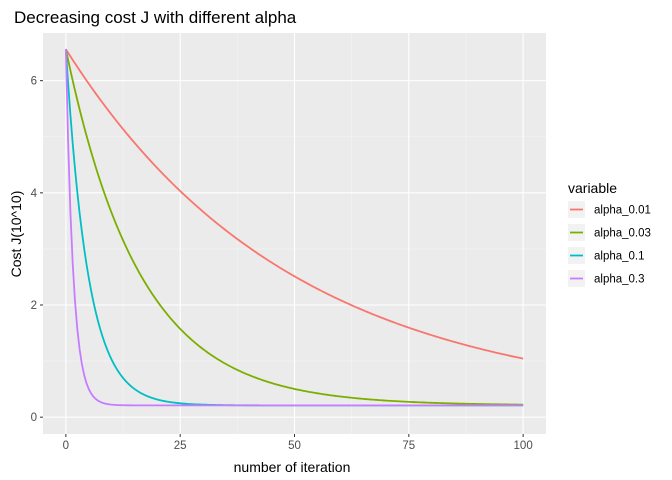 The width and height of the screenshot is (672, 480). What do you see at coordinates (180, 446) in the screenshot?
I see `x-tick-label: 25` at bounding box center [180, 446].